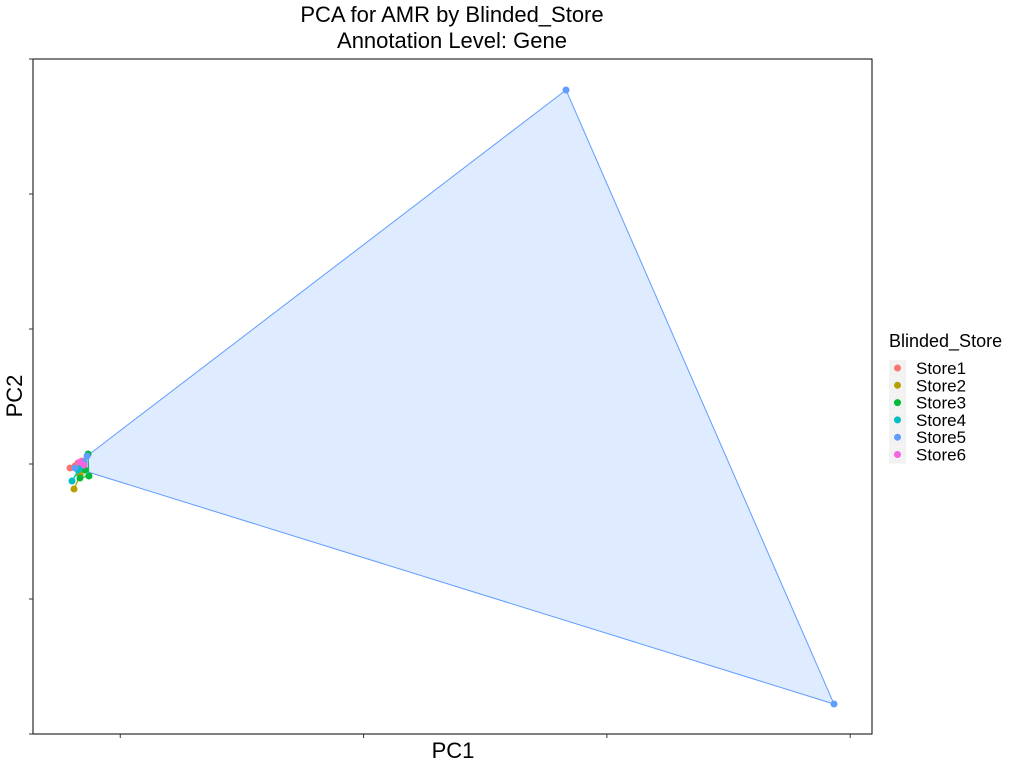  What do you see at coordinates (451, 14) in the screenshot?
I see `chart-title: PCA for AMR by Blinded_Store` at bounding box center [451, 14].